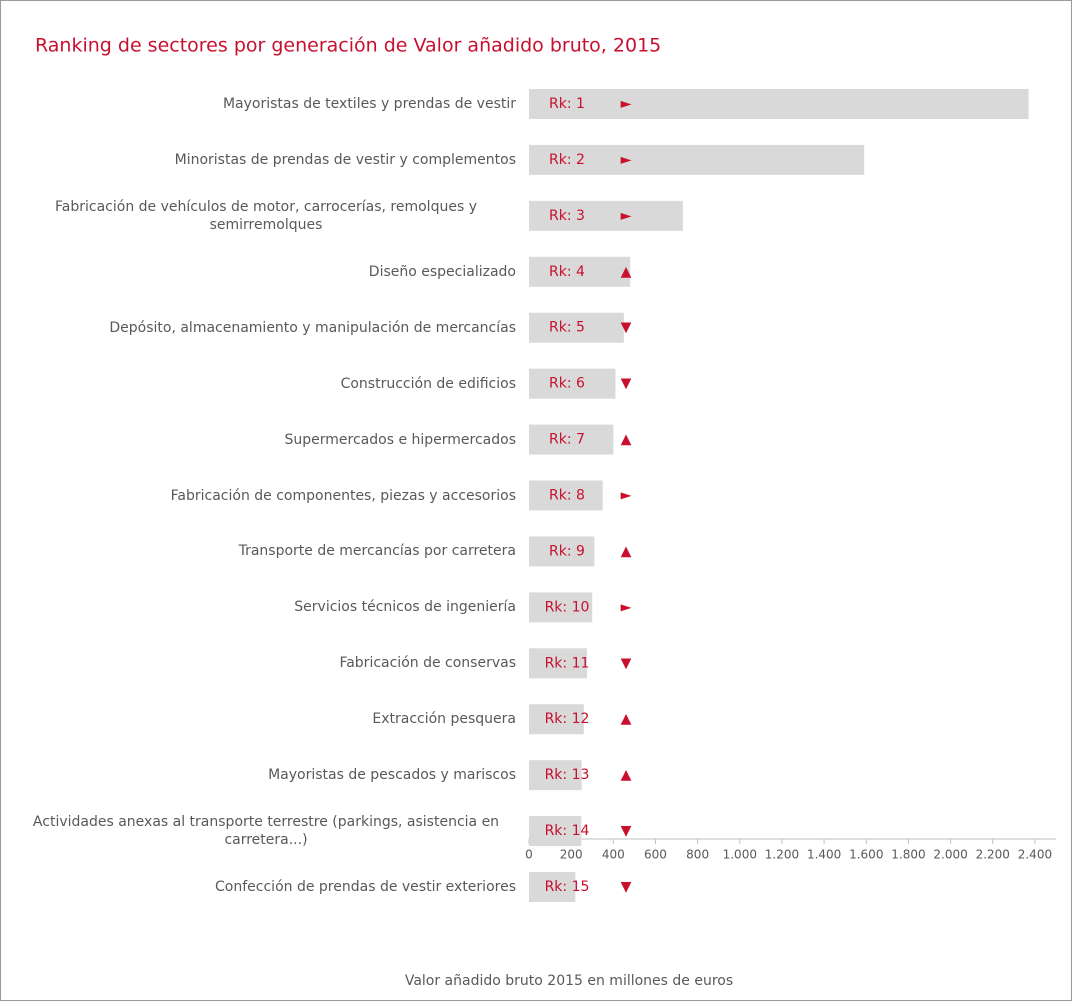 The height and width of the screenshot is (1001, 1072). I want to click on category-label-box: Extracción pesquera, so click(266, 719).